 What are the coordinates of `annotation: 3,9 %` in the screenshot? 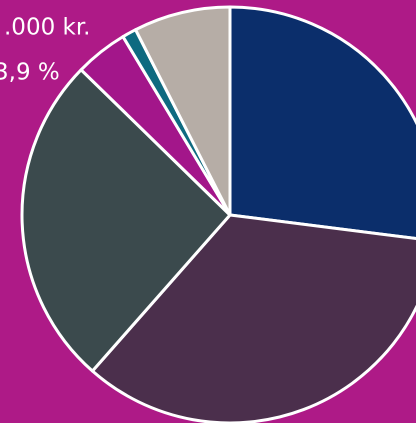 It's located at (30, 73).